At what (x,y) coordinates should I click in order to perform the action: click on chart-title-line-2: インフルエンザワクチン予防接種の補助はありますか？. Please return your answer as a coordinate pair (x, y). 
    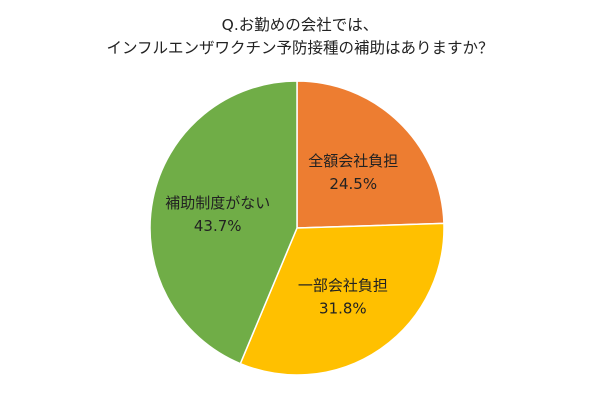
    Looking at the image, I should click on (300, 48).